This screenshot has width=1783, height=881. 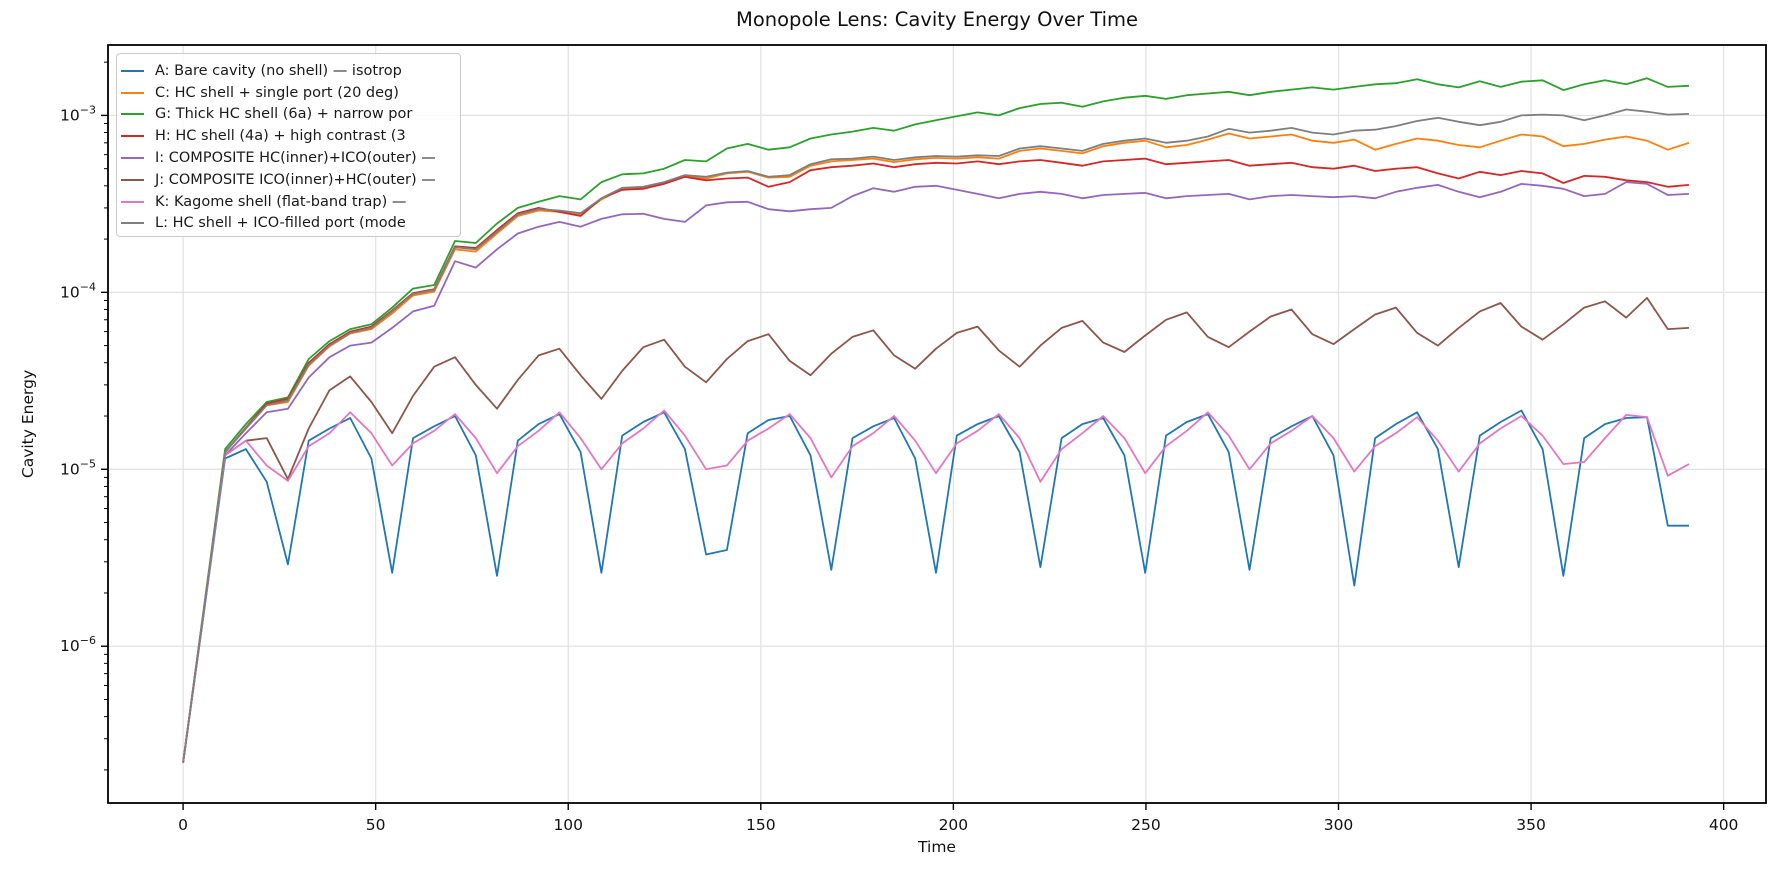 What do you see at coordinates (281, 201) in the screenshot?
I see `legend-label: K: Kagome shell (flat-band trap) —` at bounding box center [281, 201].